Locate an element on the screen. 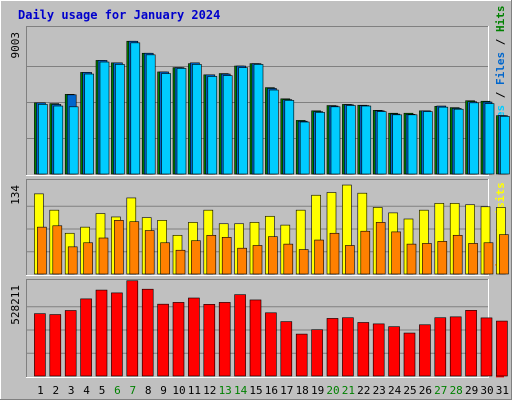 This screenshot has width=512, height=400. x-tick-label: 2 is located at coordinates (55, 390).